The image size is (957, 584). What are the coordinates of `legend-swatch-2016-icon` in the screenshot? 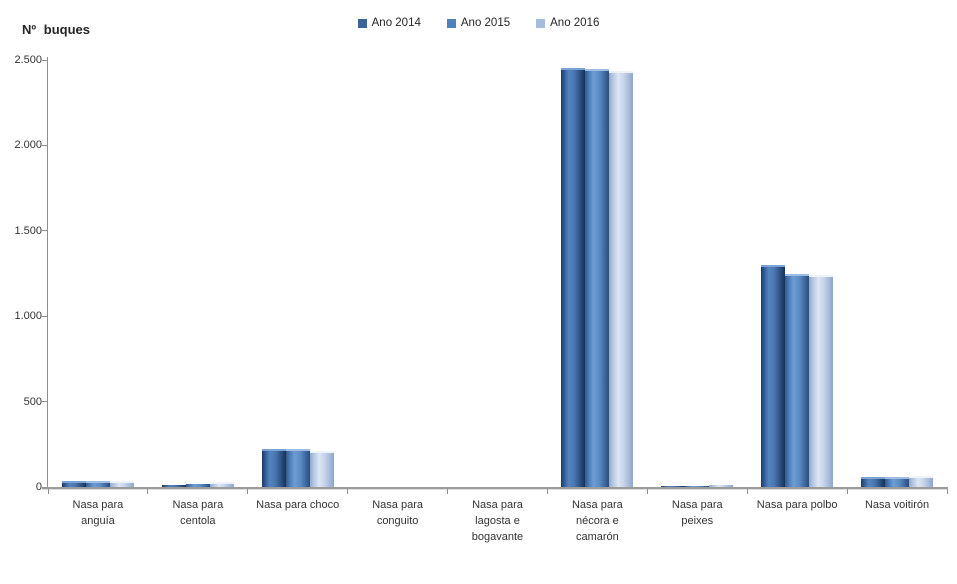 It's located at (541, 23).